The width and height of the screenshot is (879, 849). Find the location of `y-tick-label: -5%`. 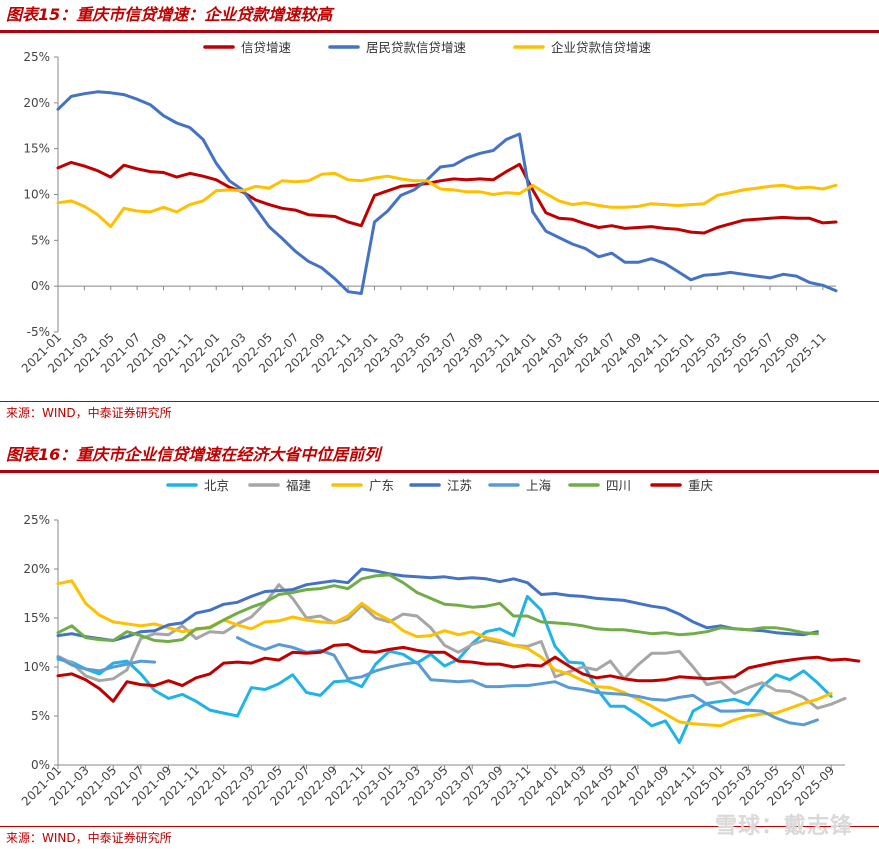

y-tick-label: -5% is located at coordinates (38, 332).